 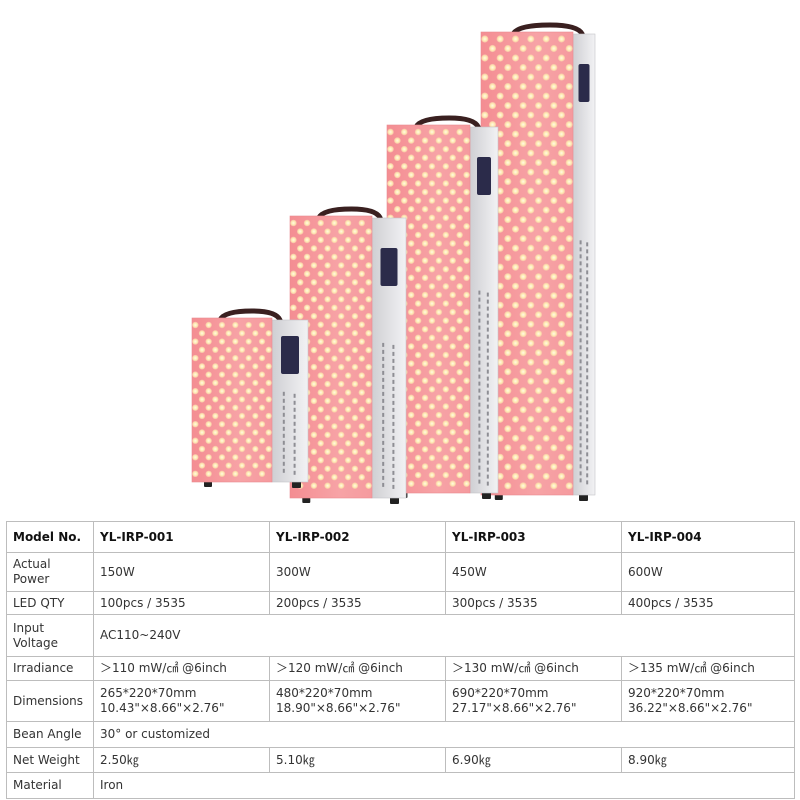 I want to click on table-cell: ＞110 mW/㎠ @6inch, so click(x=181, y=668).